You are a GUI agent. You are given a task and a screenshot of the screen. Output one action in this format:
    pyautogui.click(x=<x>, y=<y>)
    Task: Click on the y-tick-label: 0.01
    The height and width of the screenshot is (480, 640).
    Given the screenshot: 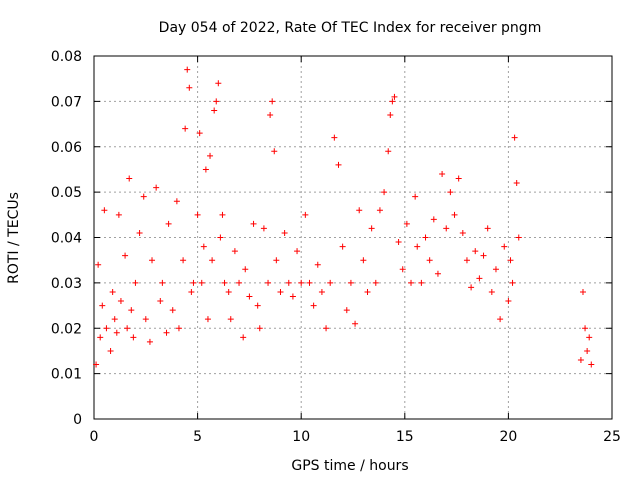 What is the action you would take?
    pyautogui.click(x=66, y=375)
    